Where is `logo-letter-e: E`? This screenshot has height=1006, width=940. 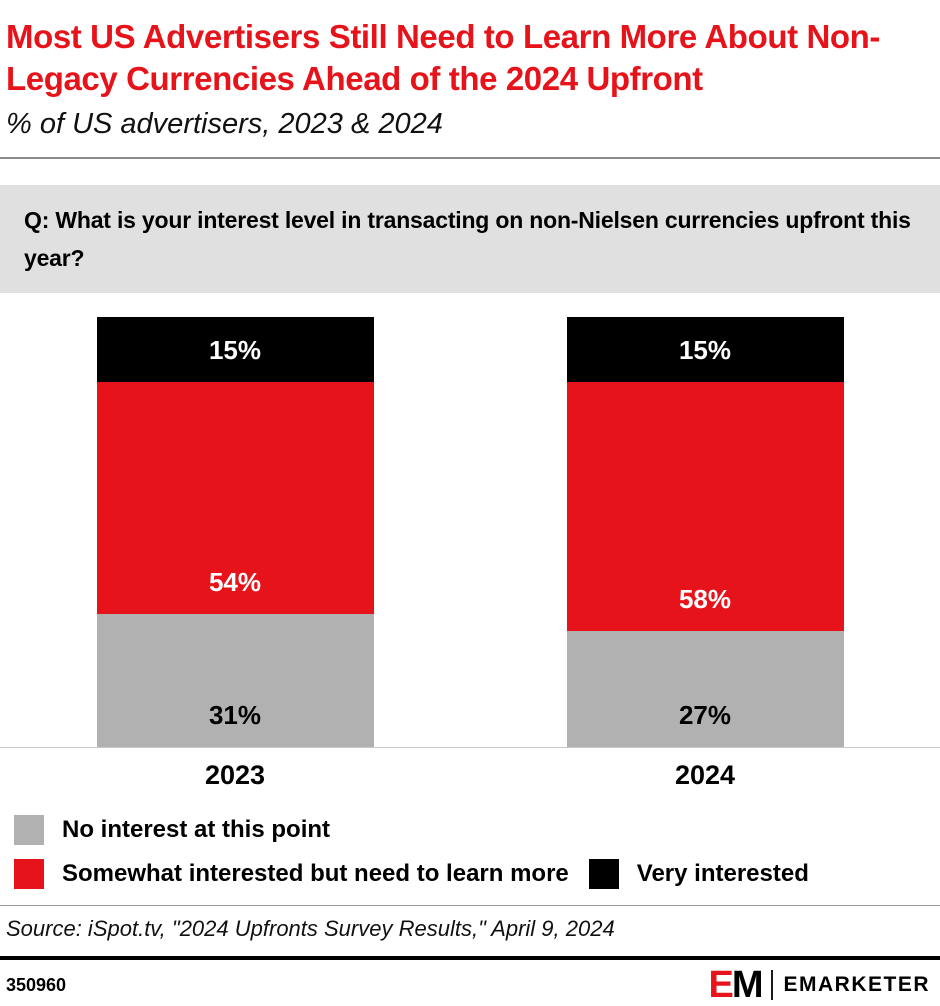 logo-letter-e: E is located at coordinates (720, 985).